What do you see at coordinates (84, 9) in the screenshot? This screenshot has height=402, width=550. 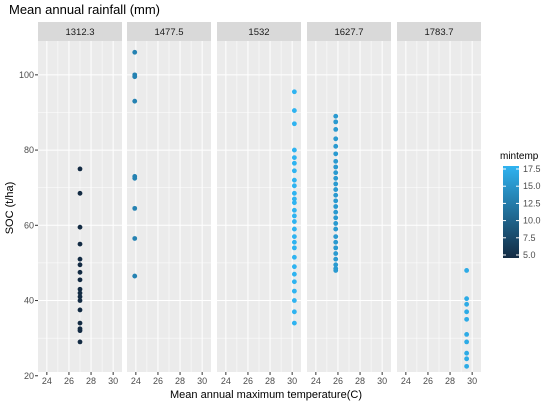 I see `chart-title: Mean annual rainfall (mm)` at bounding box center [84, 9].